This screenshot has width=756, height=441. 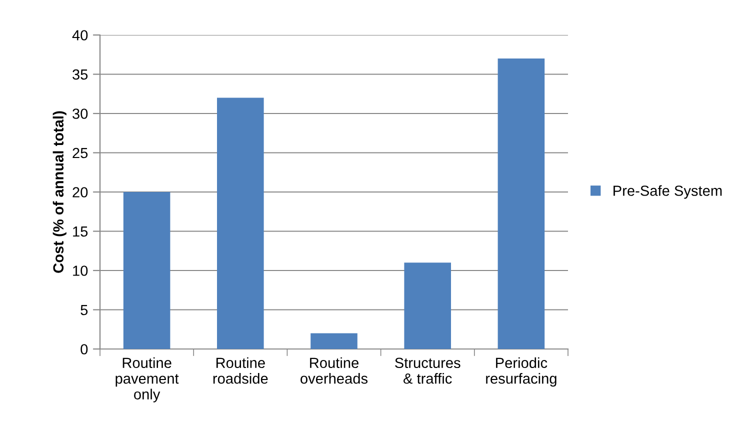 I want to click on y-axis-title: Cost (% of annual total), so click(x=59, y=192).